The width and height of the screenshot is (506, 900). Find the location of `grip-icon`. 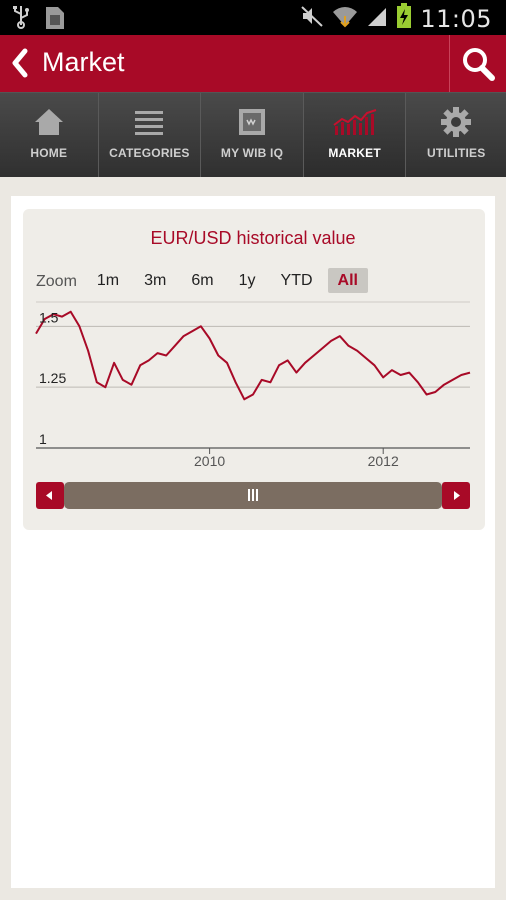

grip-icon is located at coordinates (253, 495).